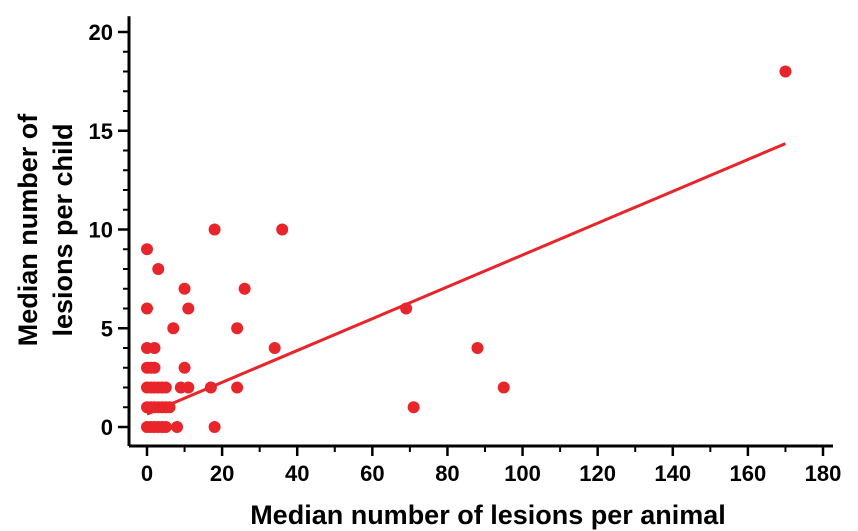  What do you see at coordinates (672, 473) in the screenshot?
I see `x-tick-label: 140` at bounding box center [672, 473].